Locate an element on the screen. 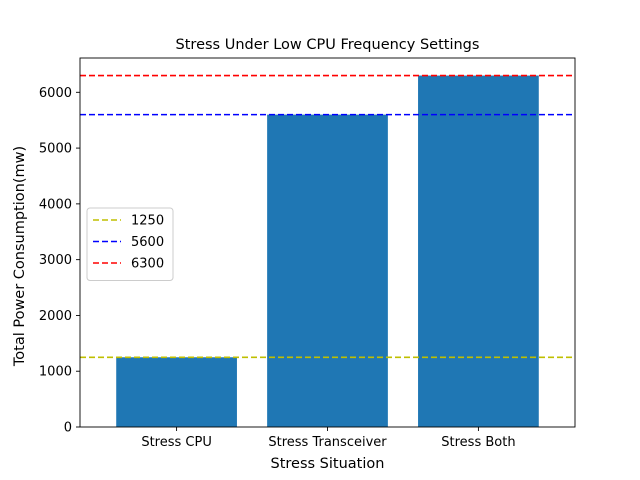 The width and height of the screenshot is (640, 480). x-axis-label: Stress Situation is located at coordinates (328, 464).